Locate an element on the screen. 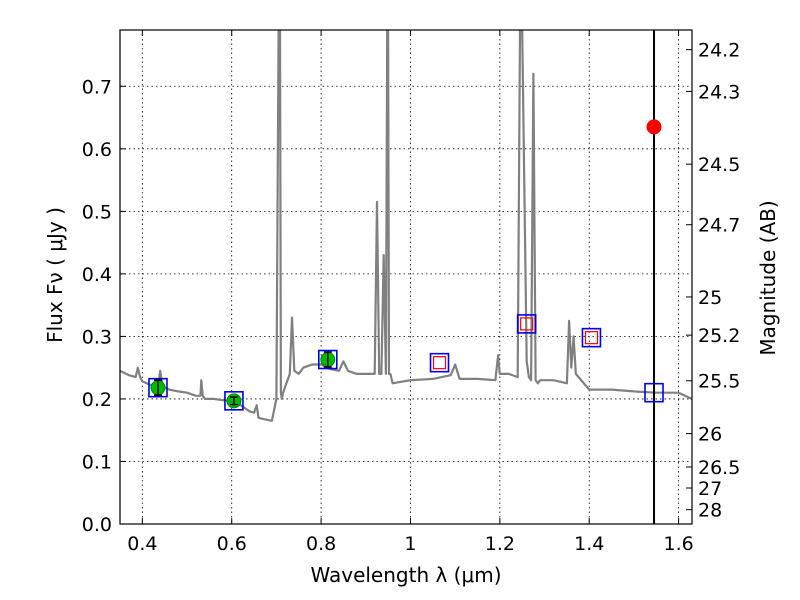  y2-axis-title: Magnitude (AB) is located at coordinates (768, 277).